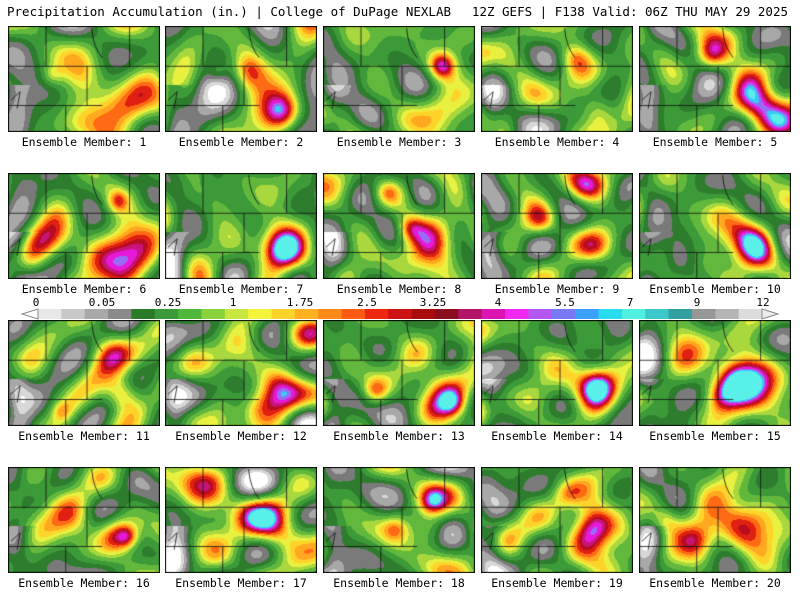  What do you see at coordinates (84, 583) in the screenshot?
I see `ensemble-member-label: Ensemble Member: 16` at bounding box center [84, 583].